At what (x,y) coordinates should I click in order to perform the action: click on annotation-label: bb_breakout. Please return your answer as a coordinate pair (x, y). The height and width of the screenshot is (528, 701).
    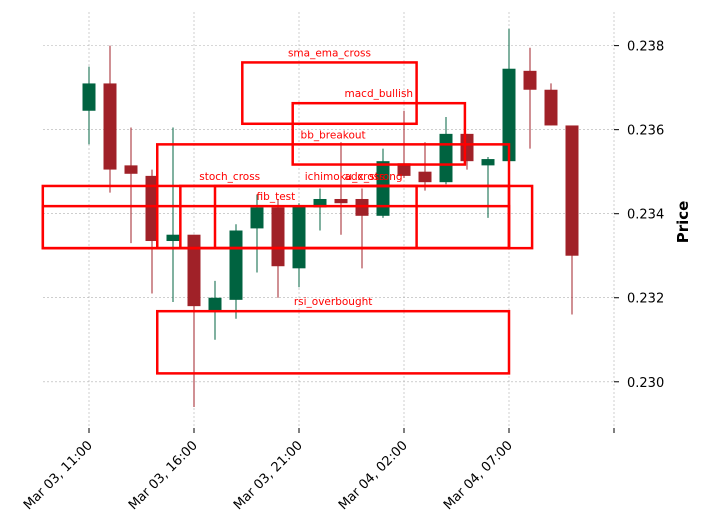
    Looking at the image, I should click on (333, 135).